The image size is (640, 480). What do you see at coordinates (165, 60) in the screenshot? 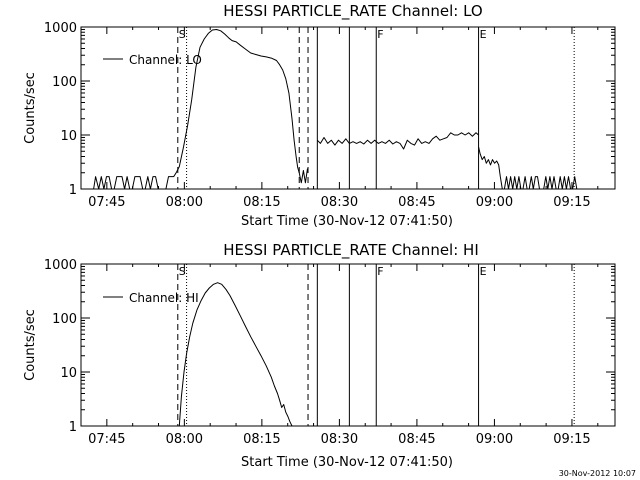
I see `legend-label: Channel: LO` at bounding box center [165, 60].